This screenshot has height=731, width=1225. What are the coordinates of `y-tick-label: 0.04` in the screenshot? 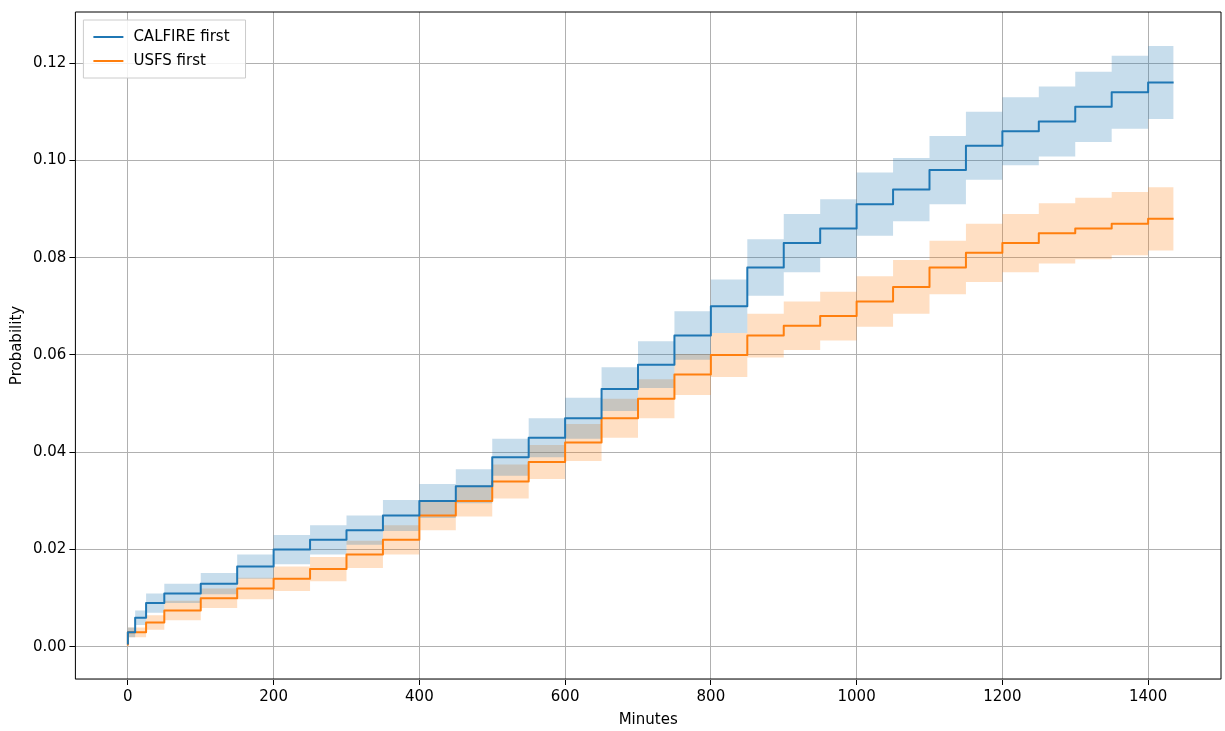 It's located at (49, 451).